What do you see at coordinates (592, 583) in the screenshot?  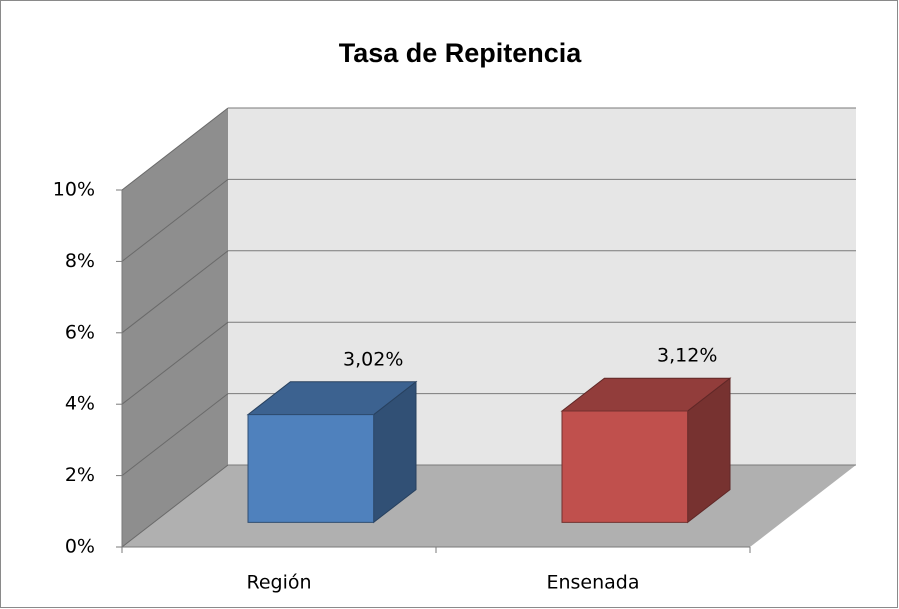 I see `x-tick-label: Ensenada` at bounding box center [592, 583].